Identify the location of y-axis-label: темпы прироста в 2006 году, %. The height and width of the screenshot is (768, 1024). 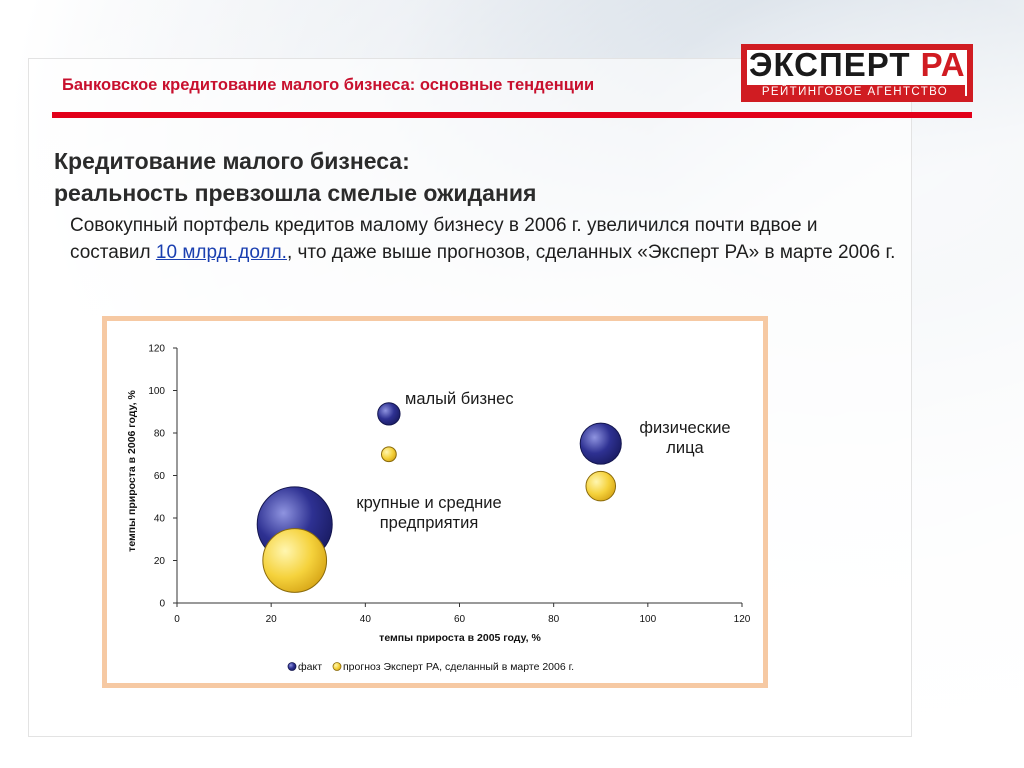
(132, 471).